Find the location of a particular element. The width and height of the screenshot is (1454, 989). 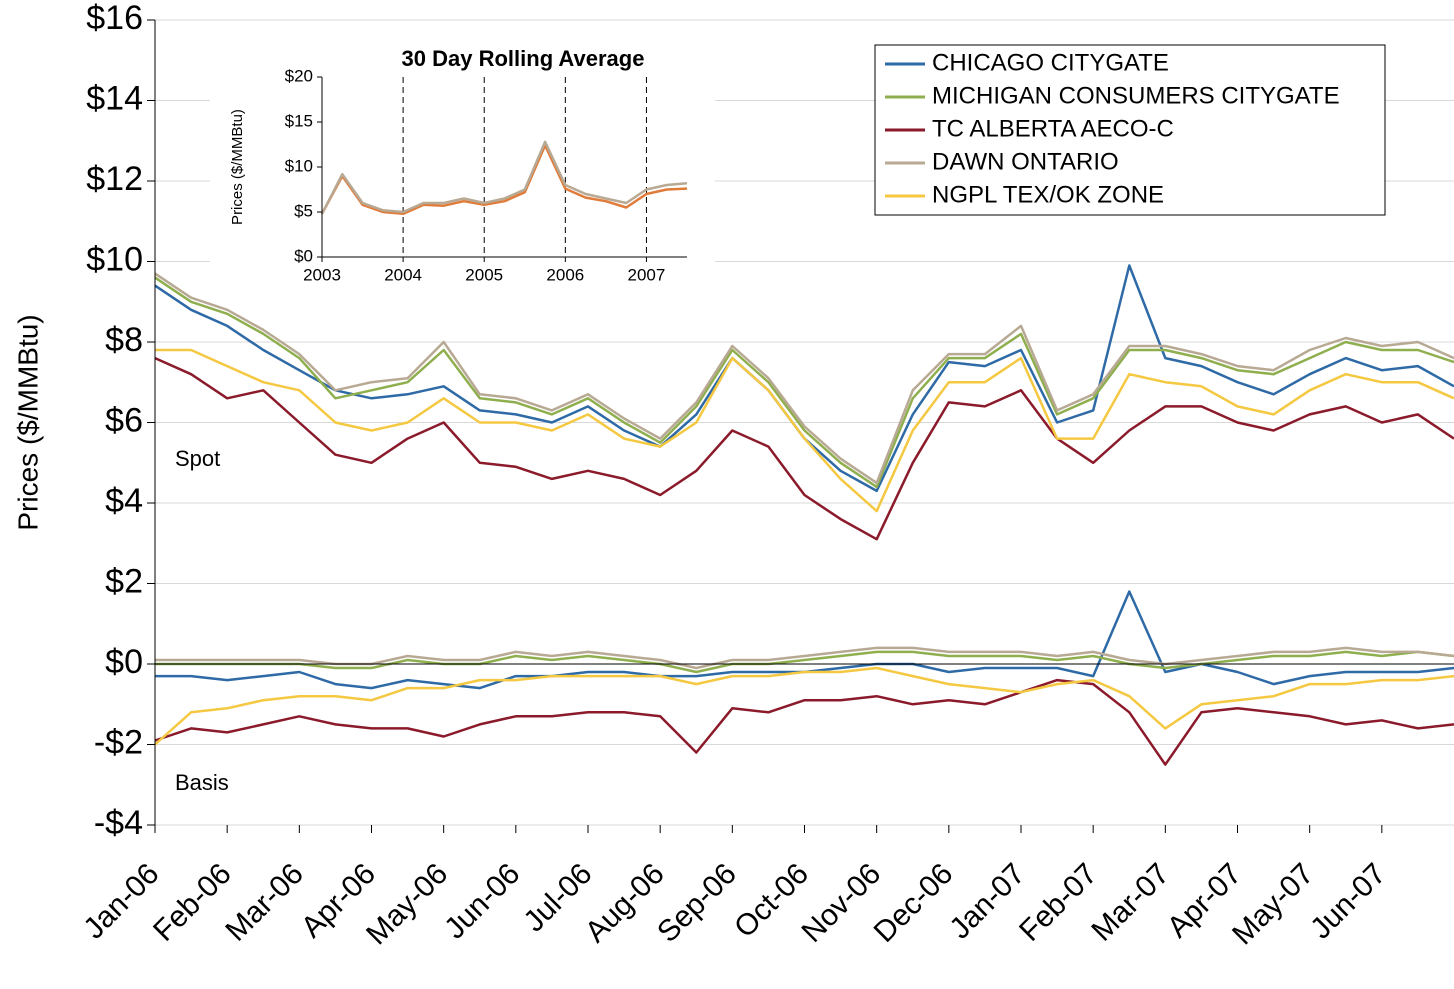

y-tick-label: $2 is located at coordinates (124, 581).